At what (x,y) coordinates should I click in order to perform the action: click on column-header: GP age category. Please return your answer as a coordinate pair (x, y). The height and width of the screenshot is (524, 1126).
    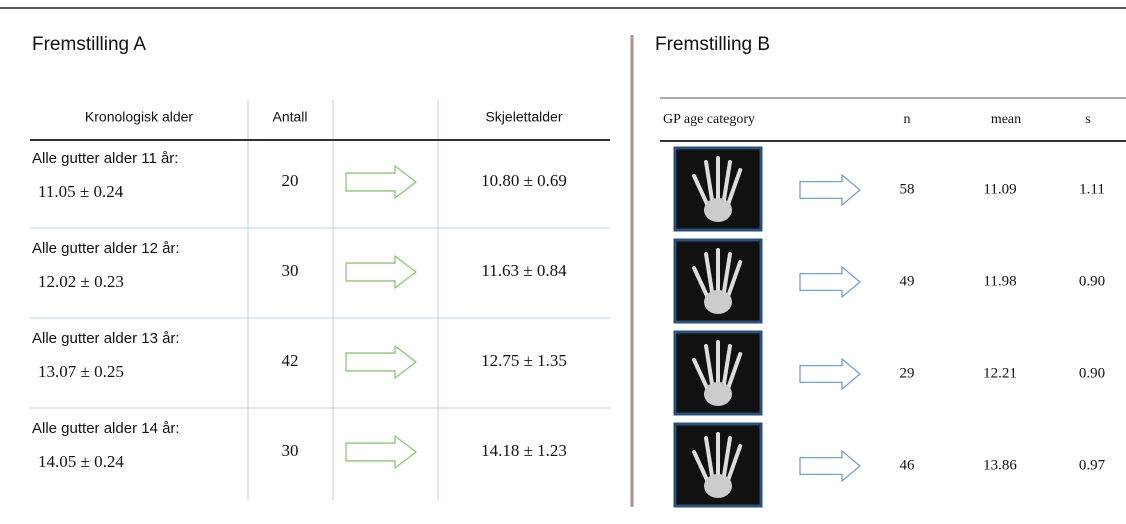
    Looking at the image, I should click on (709, 119).